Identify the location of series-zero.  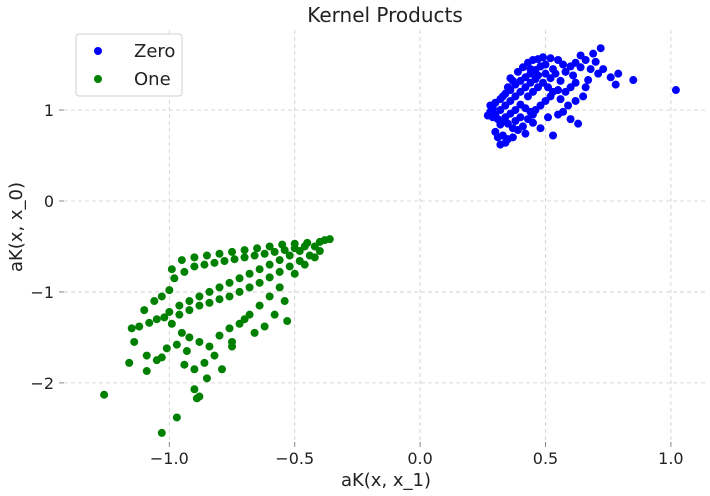
(581, 96).